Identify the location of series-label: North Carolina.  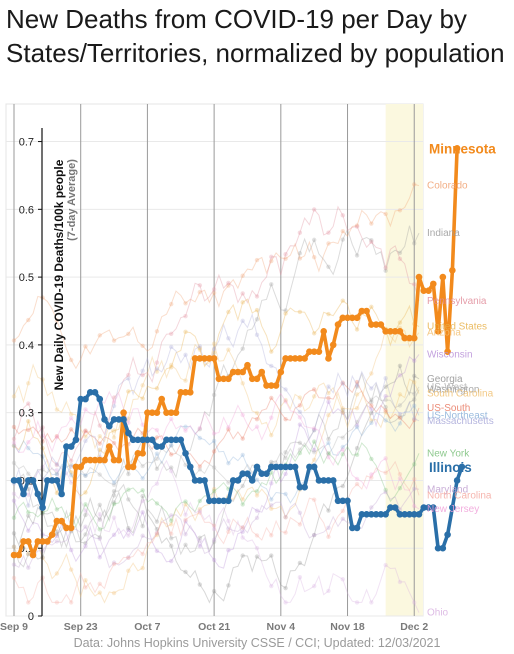
(459, 495).